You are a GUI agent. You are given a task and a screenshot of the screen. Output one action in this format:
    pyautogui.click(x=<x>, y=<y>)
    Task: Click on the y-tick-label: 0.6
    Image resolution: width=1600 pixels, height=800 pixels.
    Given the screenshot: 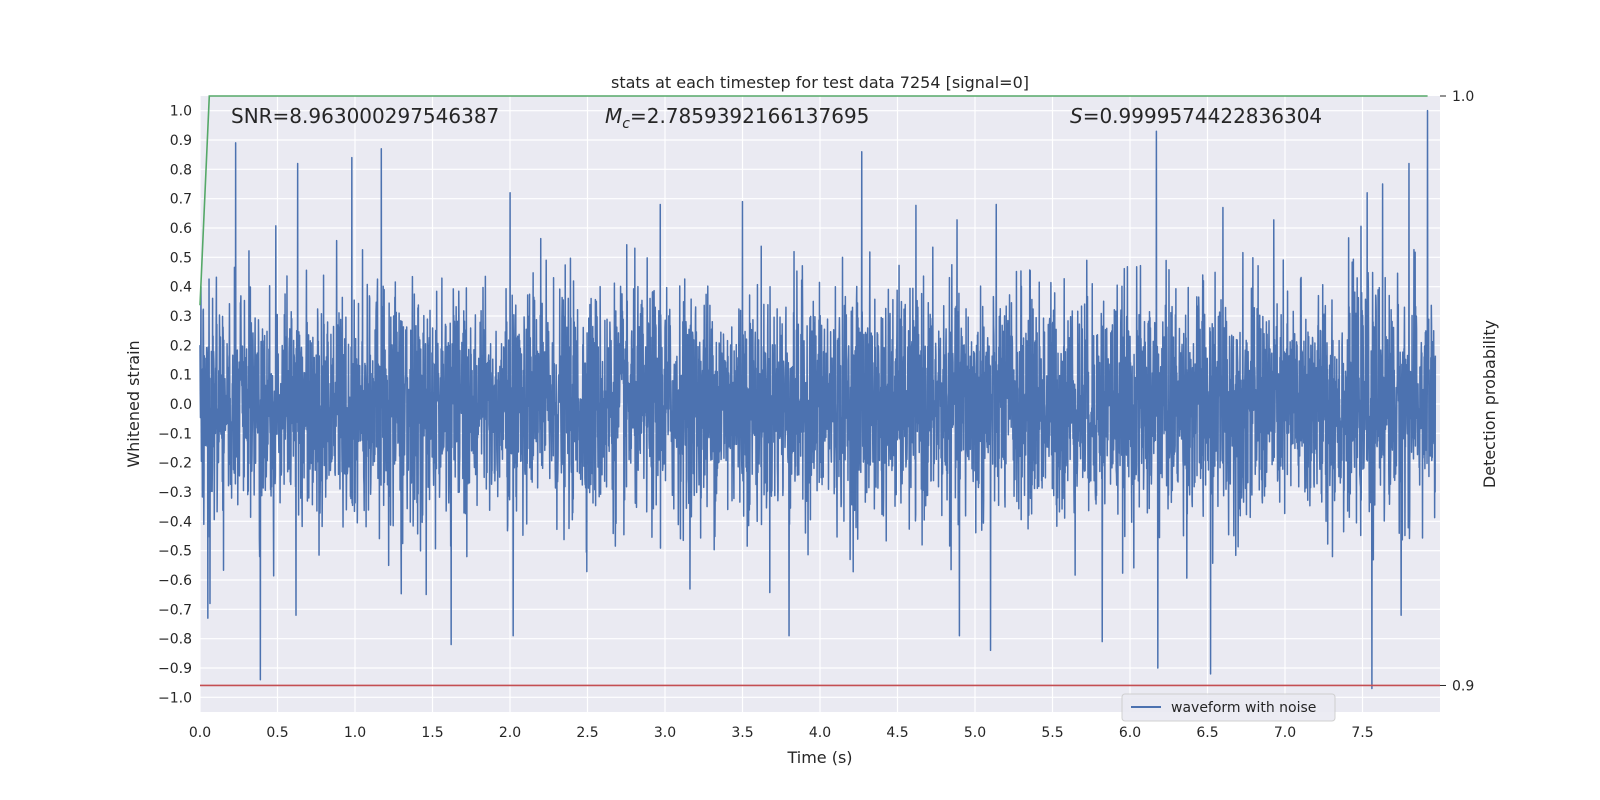 What is the action you would take?
    pyautogui.click(x=181, y=229)
    